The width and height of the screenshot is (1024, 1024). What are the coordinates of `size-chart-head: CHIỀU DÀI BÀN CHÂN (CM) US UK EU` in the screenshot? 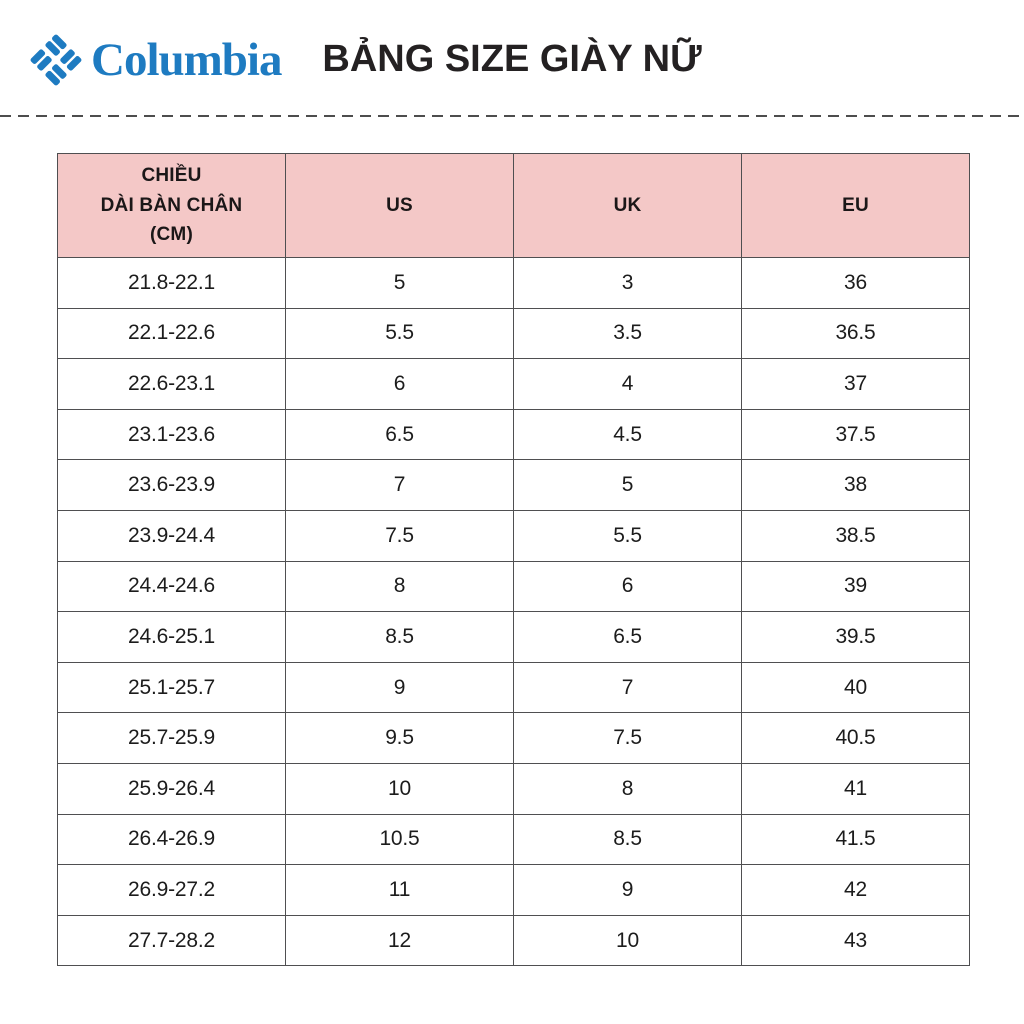 It's located at (513, 205).